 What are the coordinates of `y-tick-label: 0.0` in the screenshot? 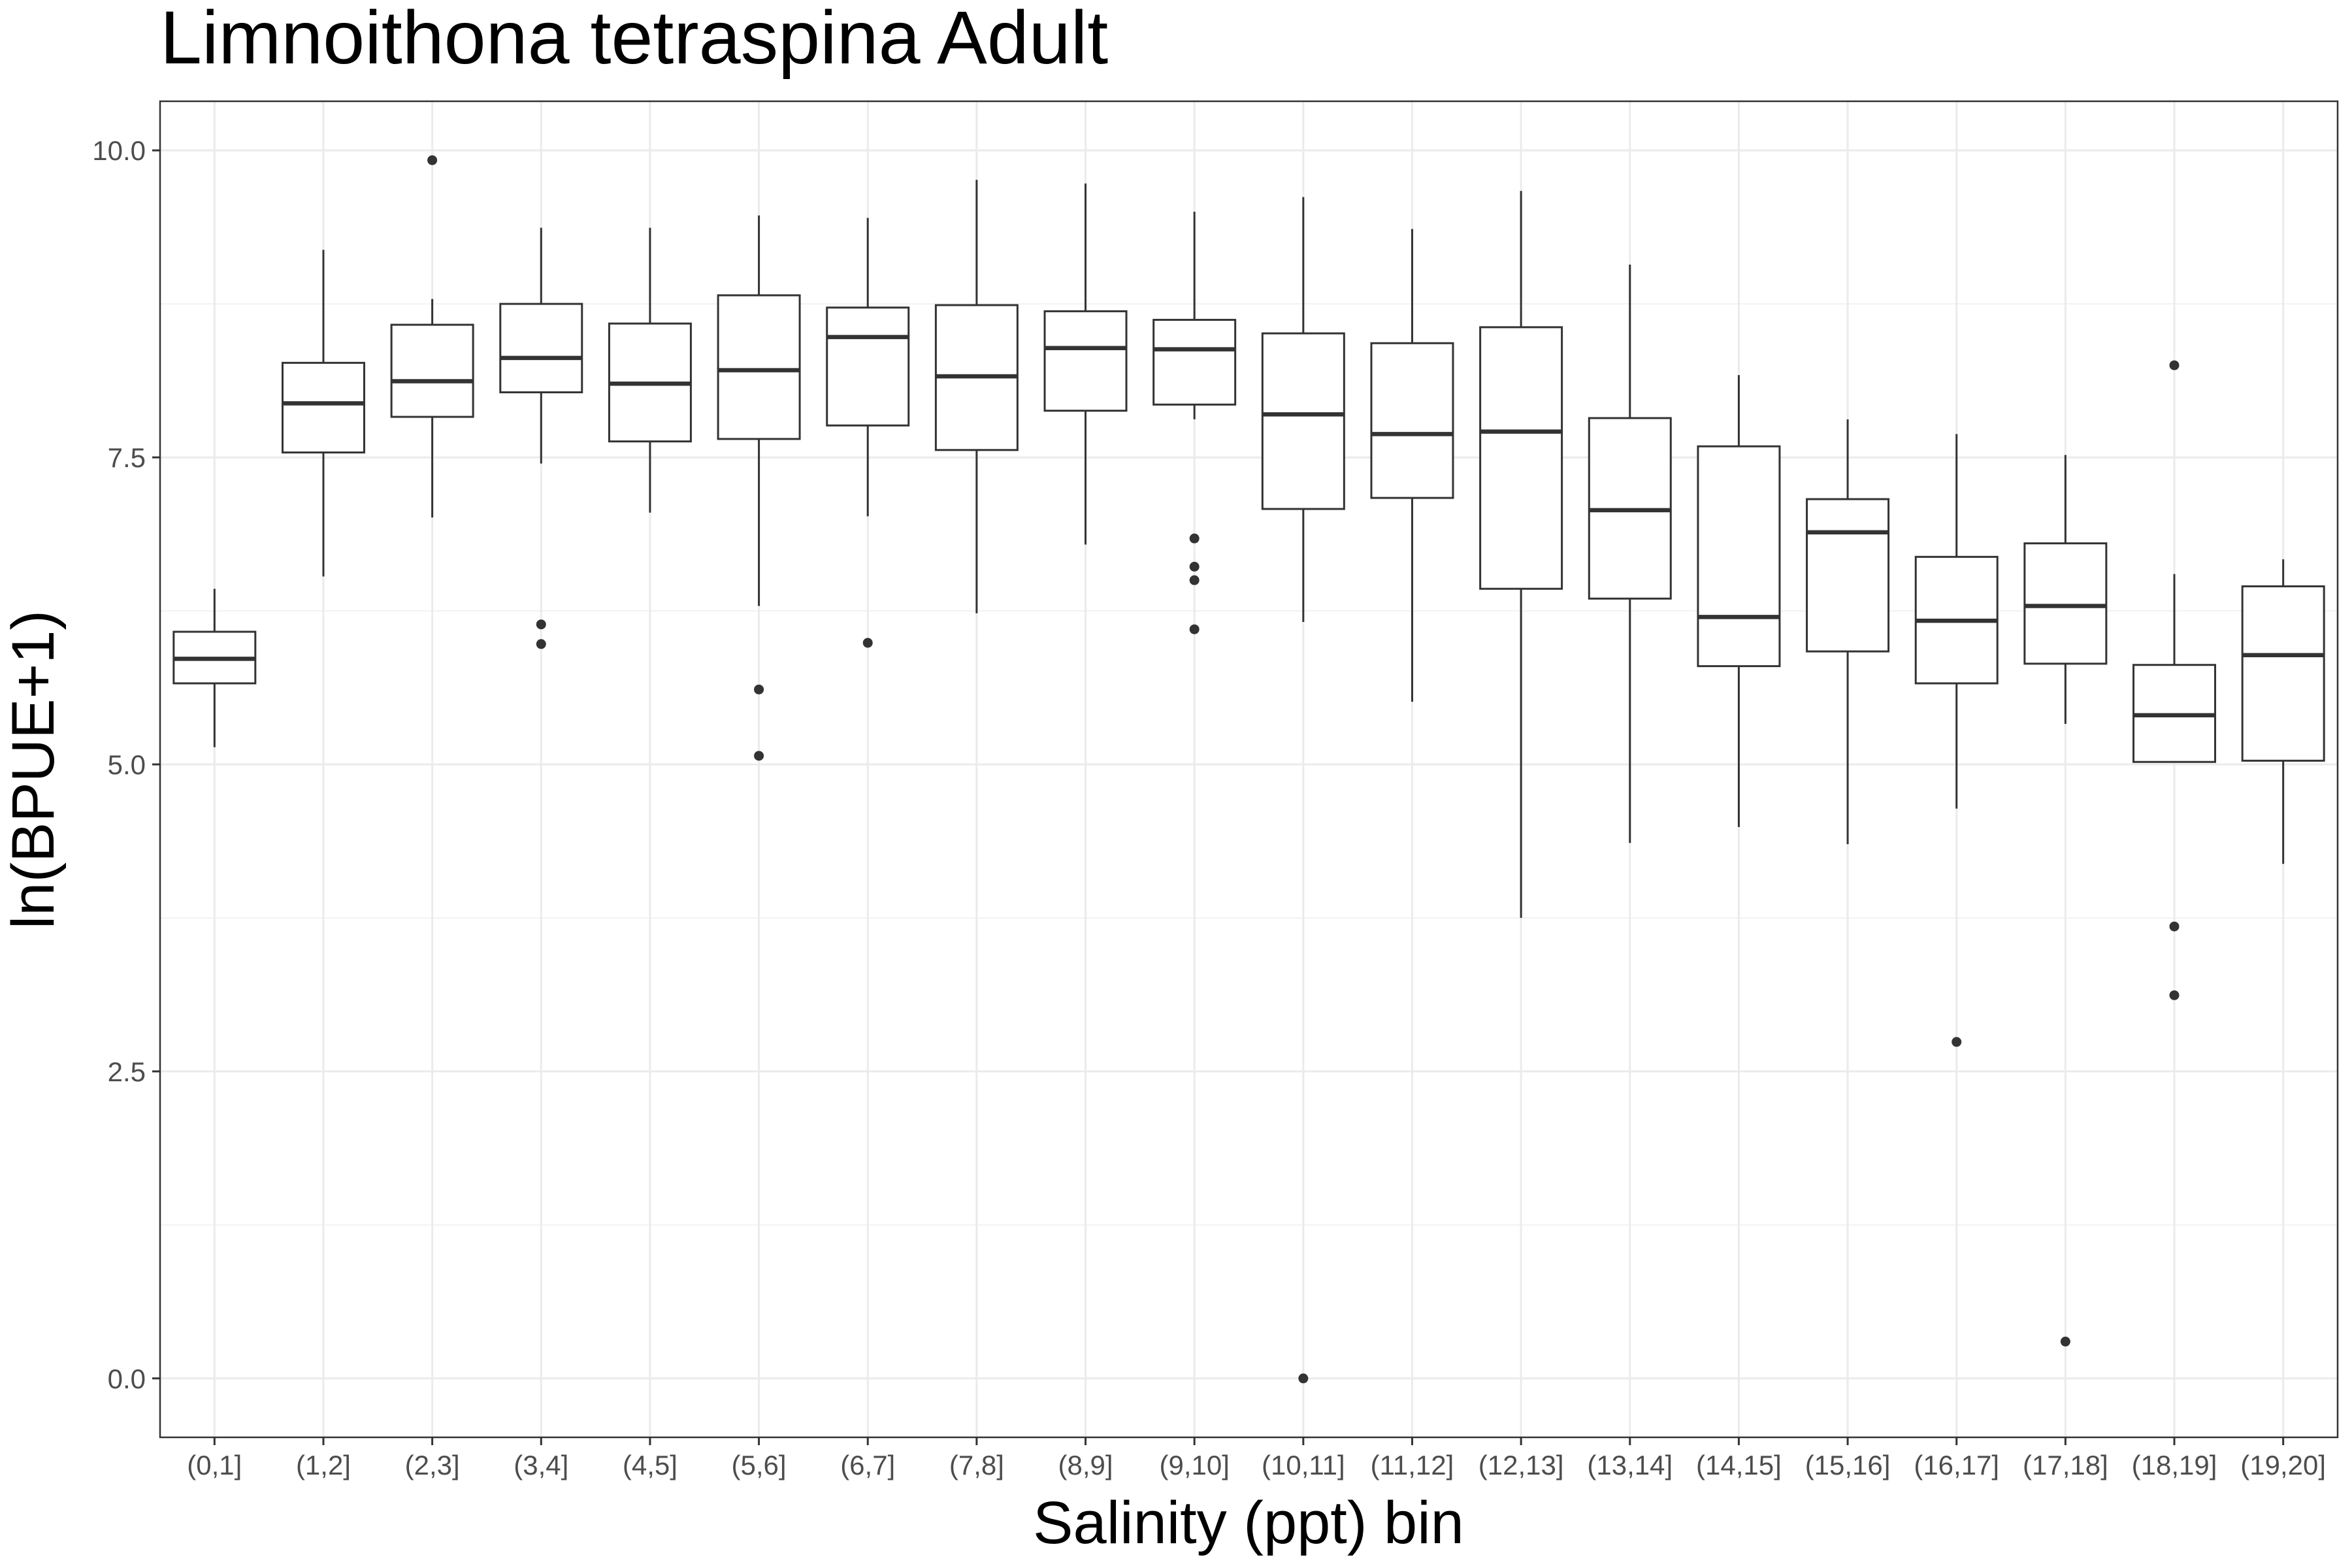 It's located at (127, 1379).